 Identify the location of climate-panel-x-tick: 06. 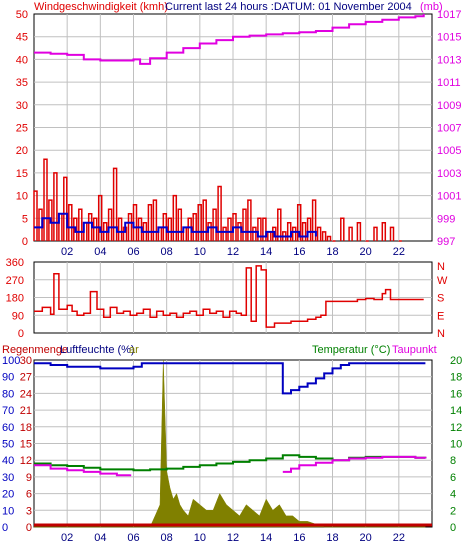
(133, 538).